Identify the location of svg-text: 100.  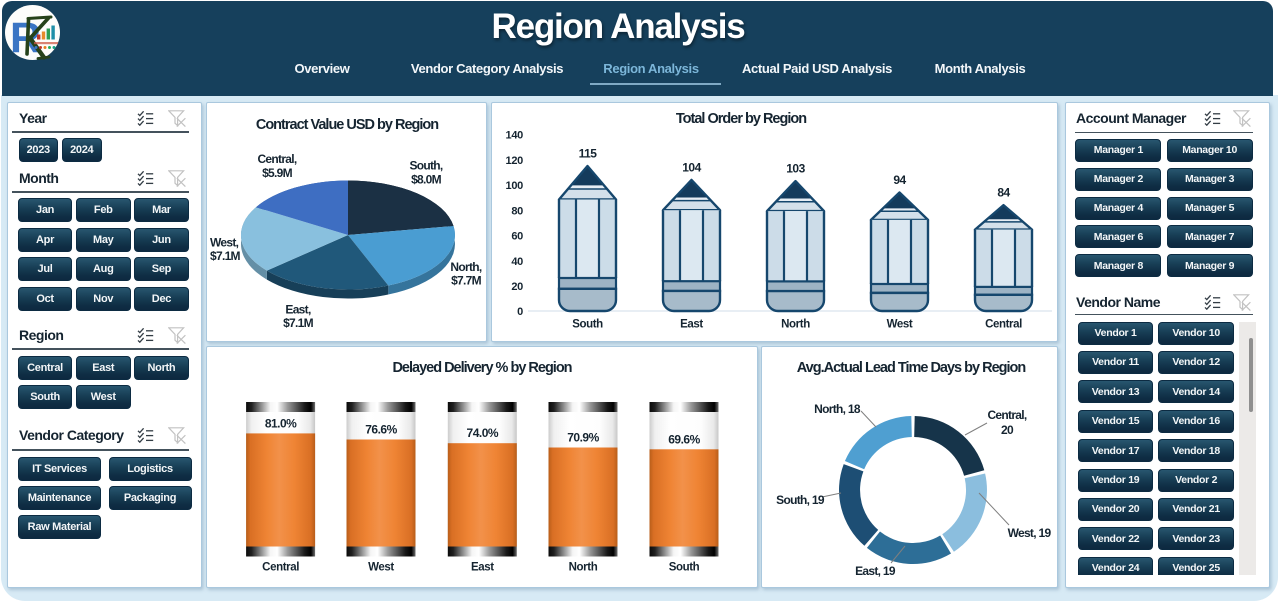
(514, 186).